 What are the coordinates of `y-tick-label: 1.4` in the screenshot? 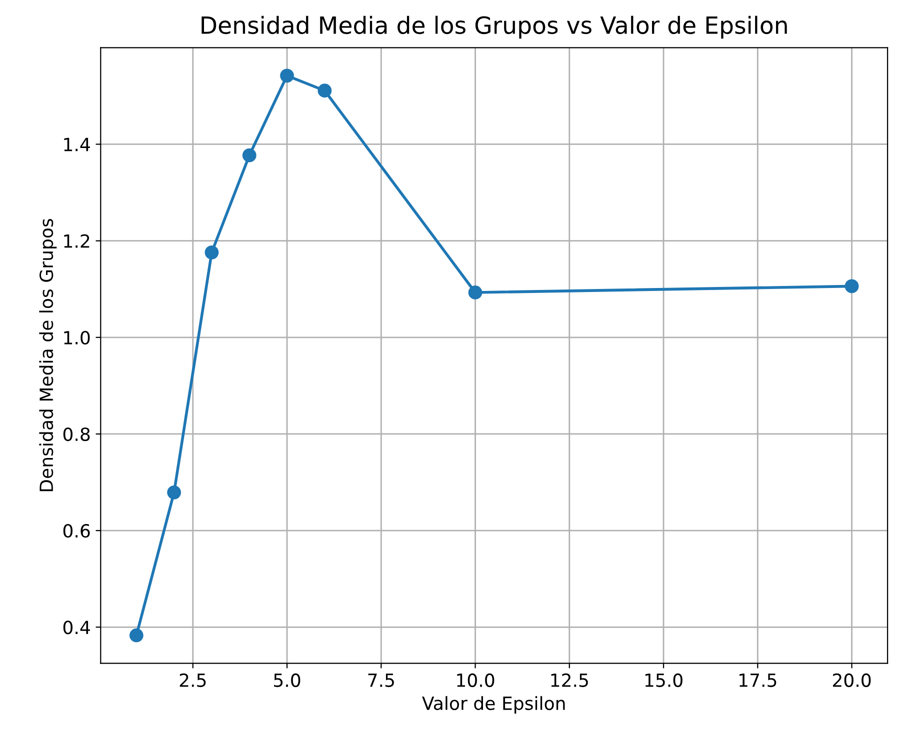 It's located at (77, 145).